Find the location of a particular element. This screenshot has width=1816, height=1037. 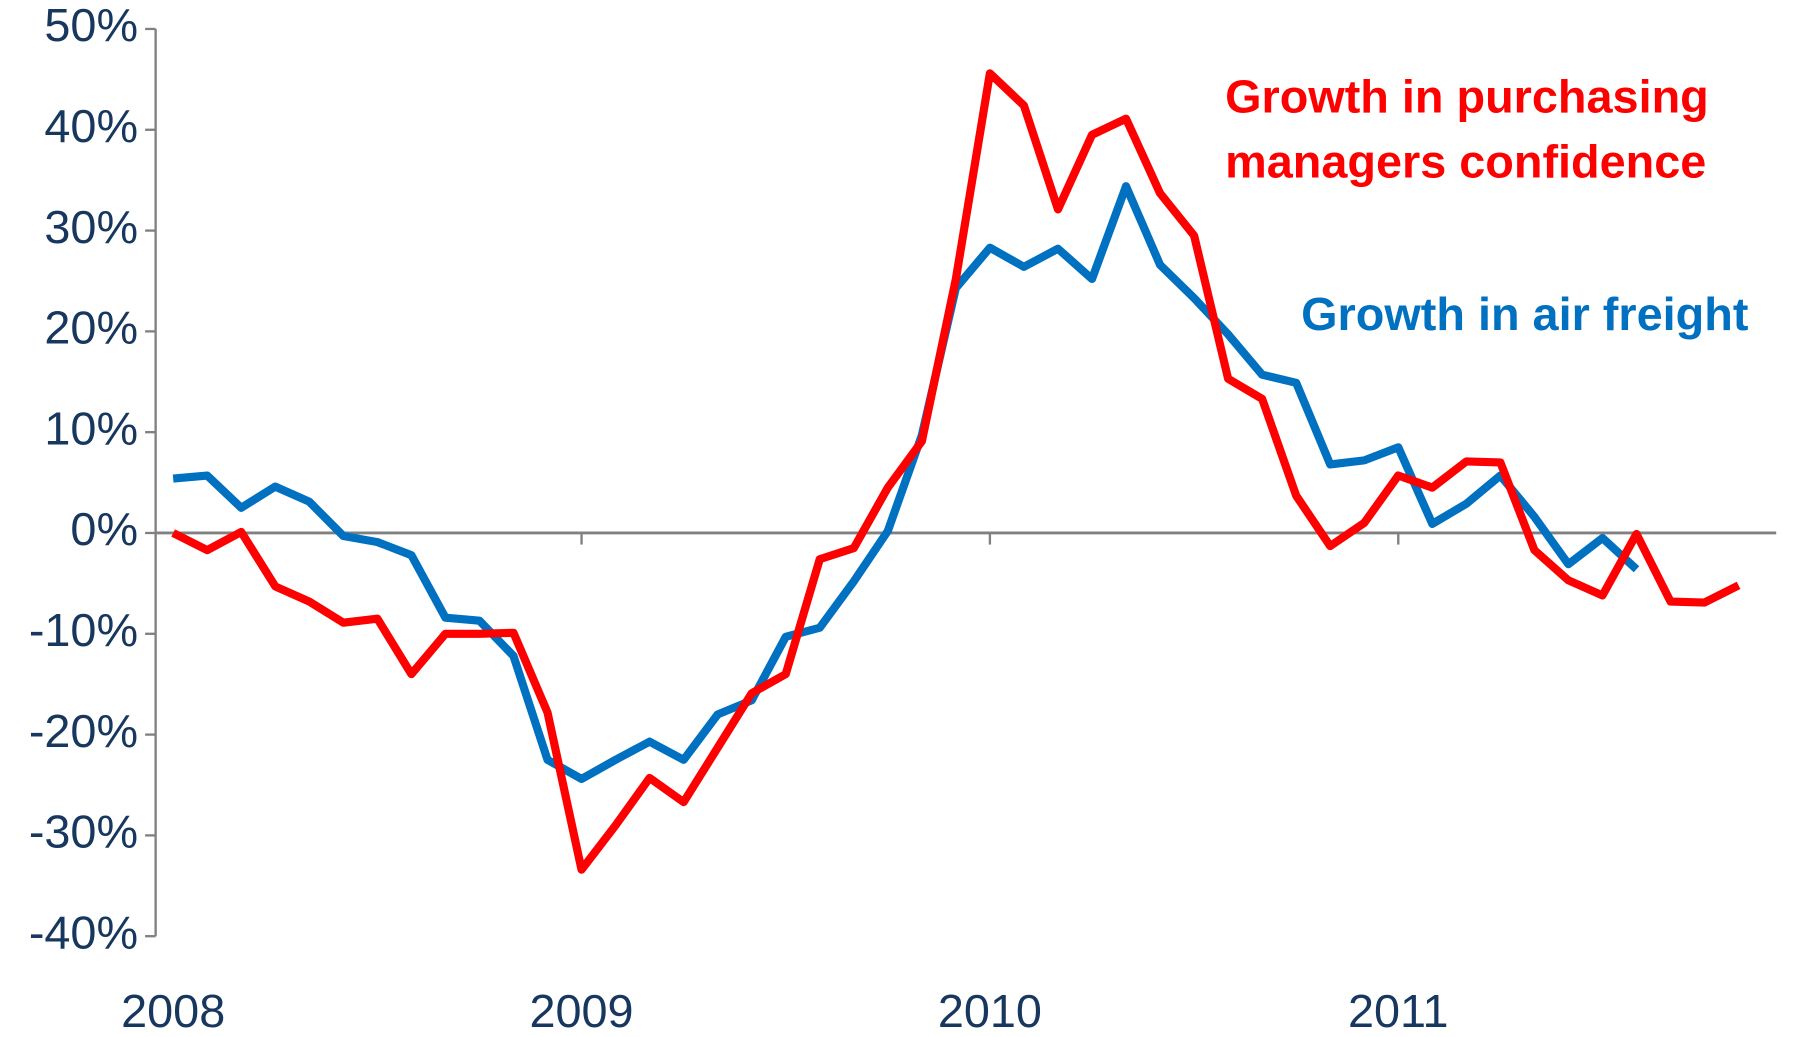

y-tick-label: -20% is located at coordinates (83, 731).